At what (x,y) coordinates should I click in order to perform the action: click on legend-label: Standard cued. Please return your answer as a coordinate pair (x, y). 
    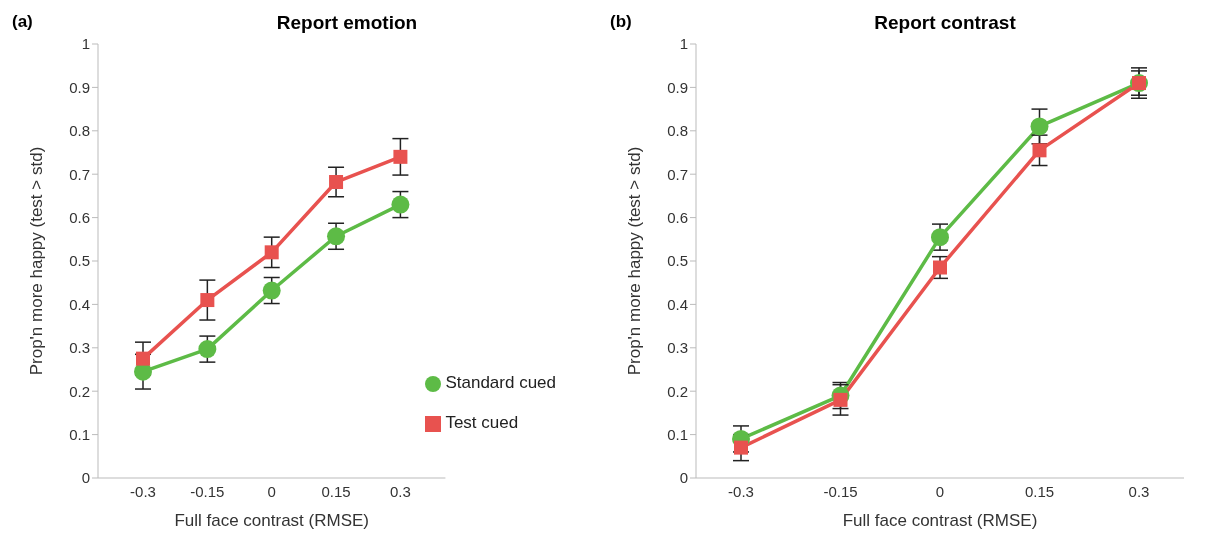
    Looking at the image, I should click on (500, 382).